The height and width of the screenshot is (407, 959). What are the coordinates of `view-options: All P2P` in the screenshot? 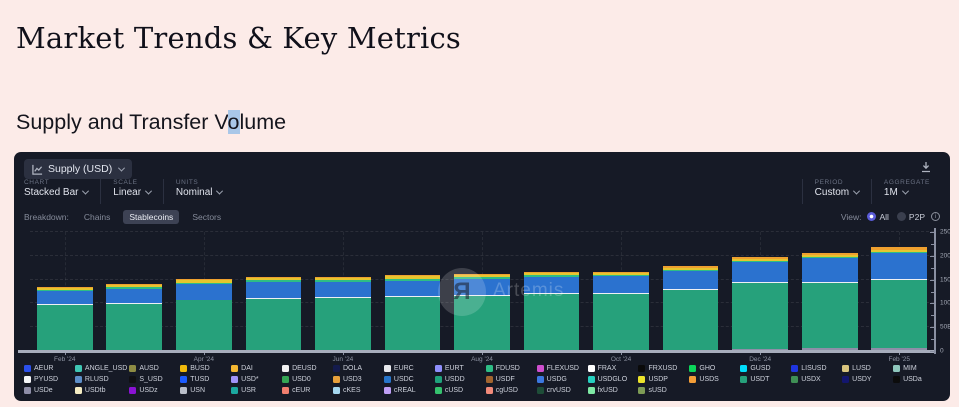 It's located at (896, 217).